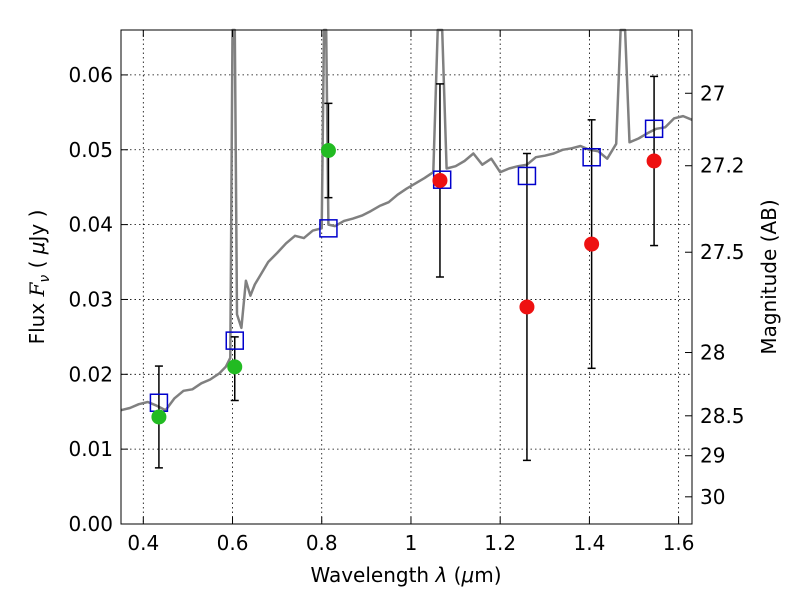 The width and height of the screenshot is (800, 600). I want to click on right-tick-label: 30, so click(712, 497).